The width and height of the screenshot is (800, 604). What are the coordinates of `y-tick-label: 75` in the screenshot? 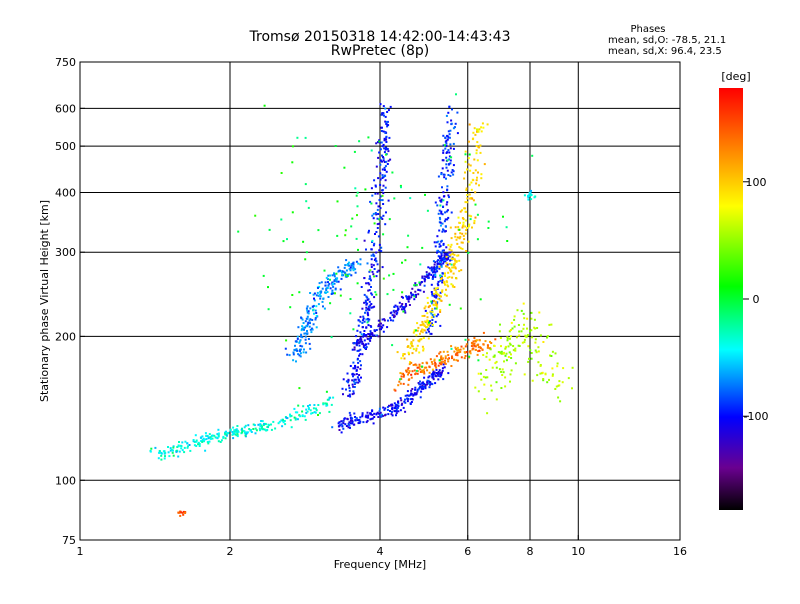 It's located at (69, 540).